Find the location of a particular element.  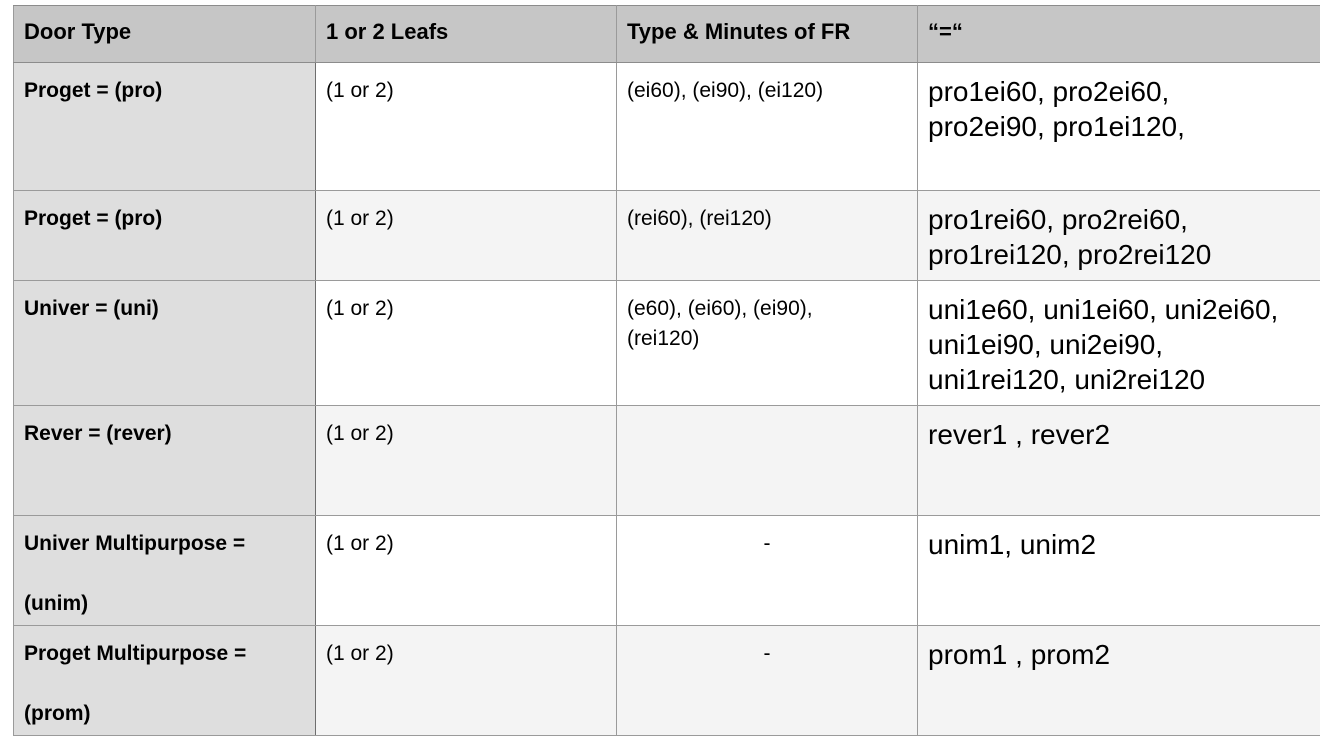

code-cell: pro1ei60, pro2ei60, pro2ei90, pro1ei120, is located at coordinates (1118, 126).